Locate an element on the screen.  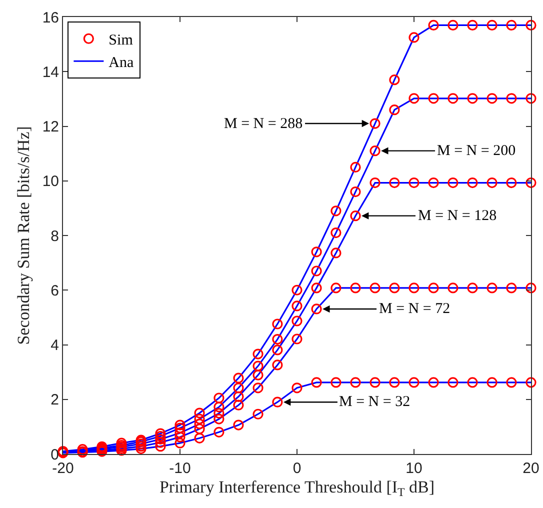
x-tick-label: 20 is located at coordinates (531, 468).